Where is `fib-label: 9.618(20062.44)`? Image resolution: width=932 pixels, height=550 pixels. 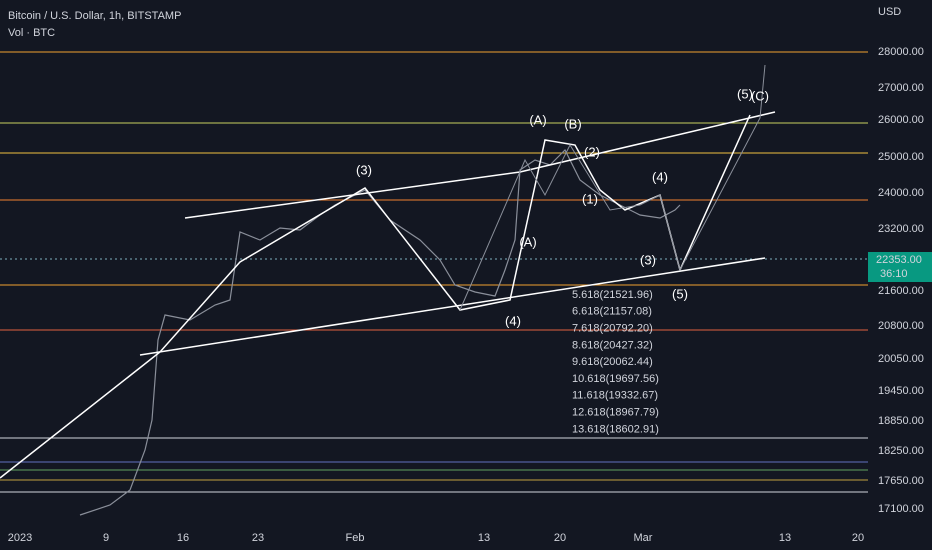 fib-label: 9.618(20062.44) is located at coordinates (612, 362).